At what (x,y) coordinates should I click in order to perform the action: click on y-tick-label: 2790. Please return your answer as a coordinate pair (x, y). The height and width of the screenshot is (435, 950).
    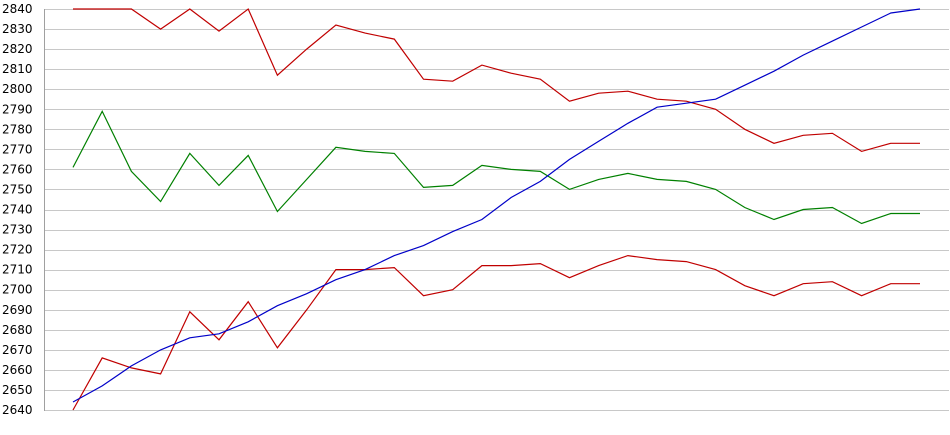
    Looking at the image, I should click on (17, 109).